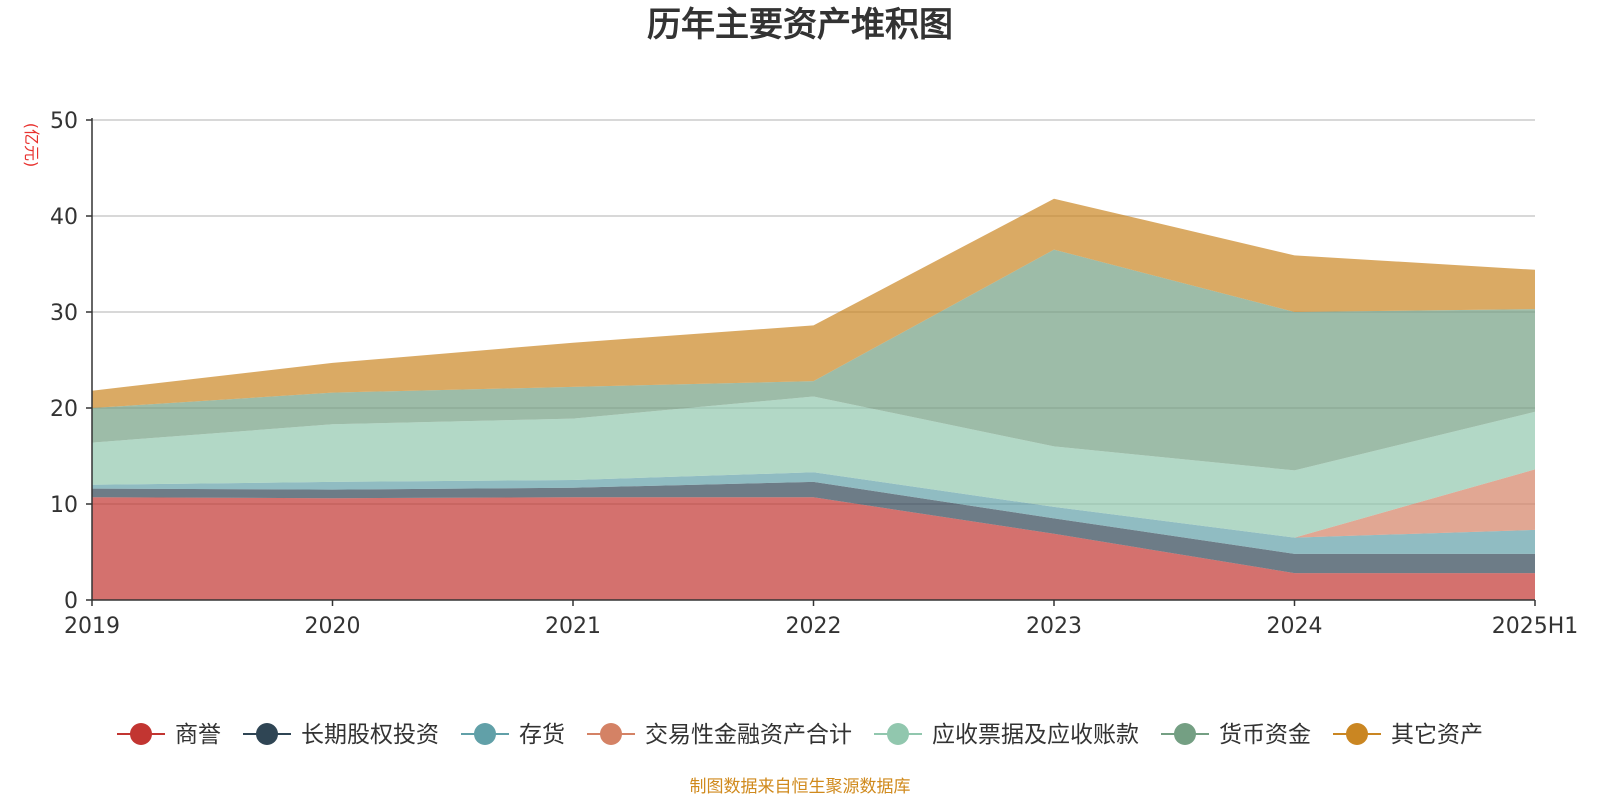 The image size is (1600, 800). I want to click on legend-label: 商誉, so click(198, 735).